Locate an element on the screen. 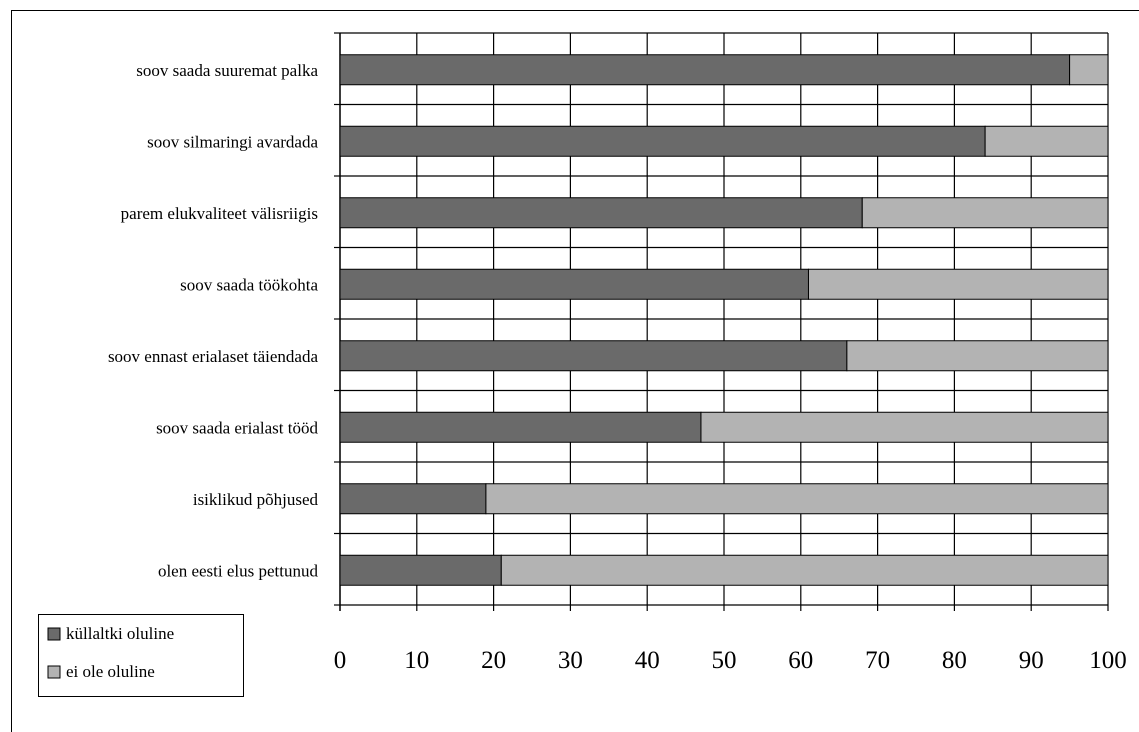 This screenshot has width=1139, height=732. legend-label: küllaltki oluline is located at coordinates (120, 633).